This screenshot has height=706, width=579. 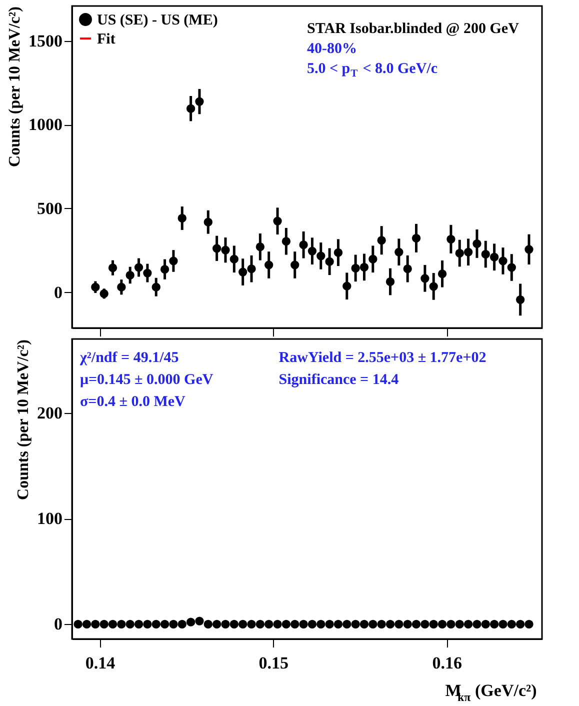 I want to click on x-tick-label: 0.16, so click(x=447, y=663).